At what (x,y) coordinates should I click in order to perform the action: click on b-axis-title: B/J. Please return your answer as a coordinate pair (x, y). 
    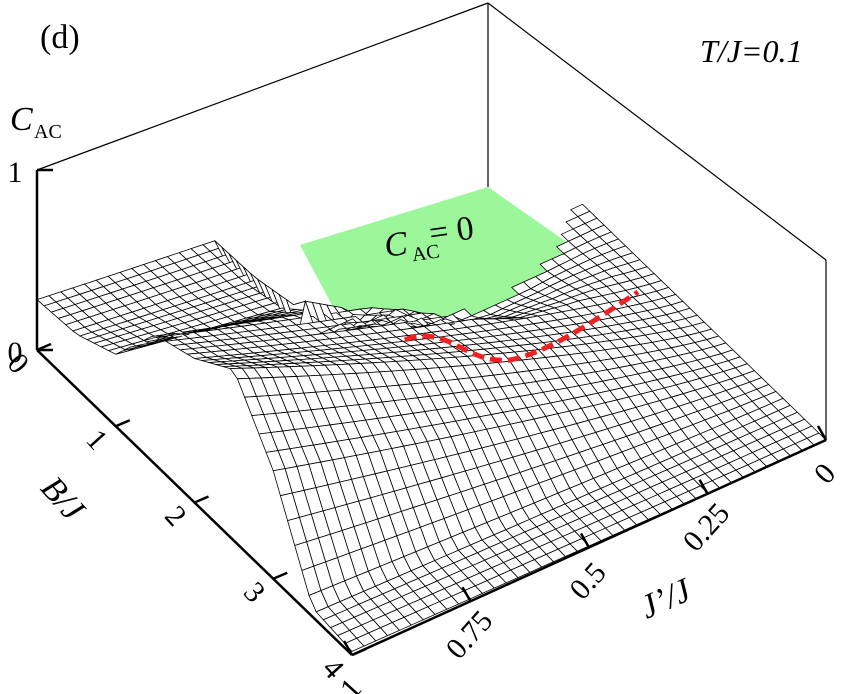
    Looking at the image, I should click on (62, 500).